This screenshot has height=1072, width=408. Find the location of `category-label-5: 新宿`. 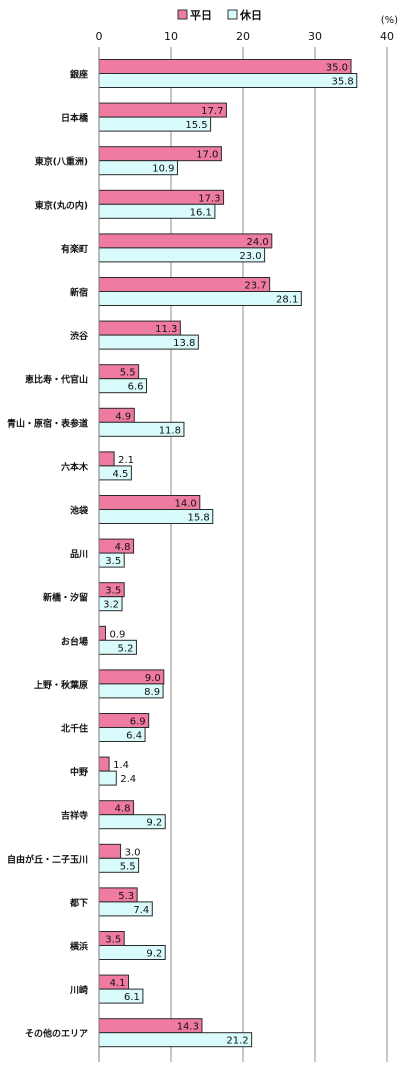

category-label-5: 新宿 is located at coordinates (79, 293).